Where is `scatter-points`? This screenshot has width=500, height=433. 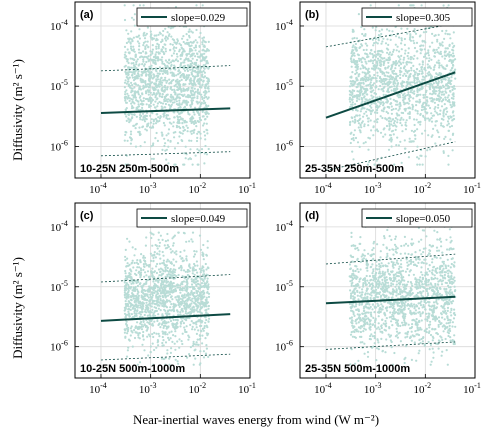 scatter-points is located at coordinates (167, 298).